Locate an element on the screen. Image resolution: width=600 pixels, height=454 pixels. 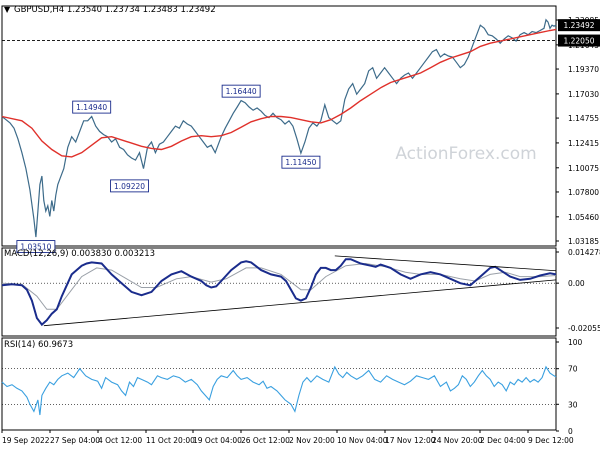
price-annotation: 1.03510 is located at coordinates (36, 246).